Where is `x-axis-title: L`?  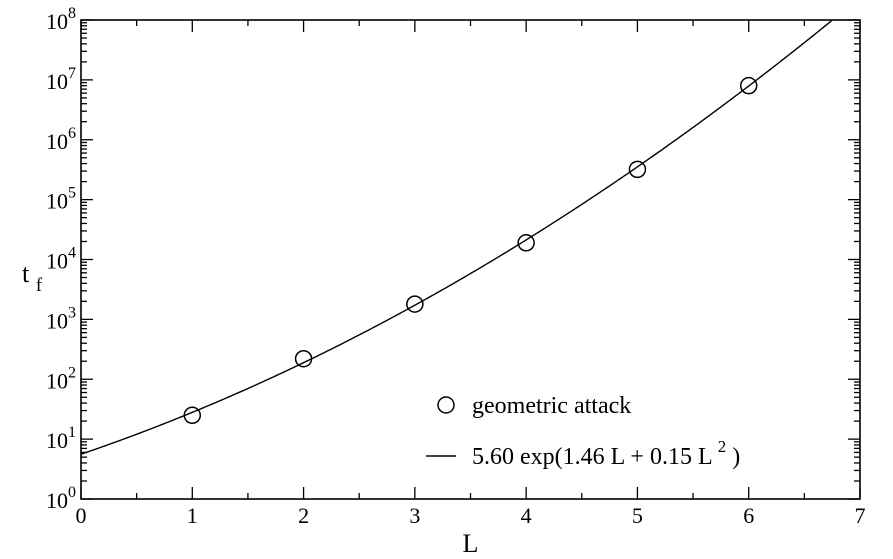
x-axis-title: L is located at coordinates (471, 543).